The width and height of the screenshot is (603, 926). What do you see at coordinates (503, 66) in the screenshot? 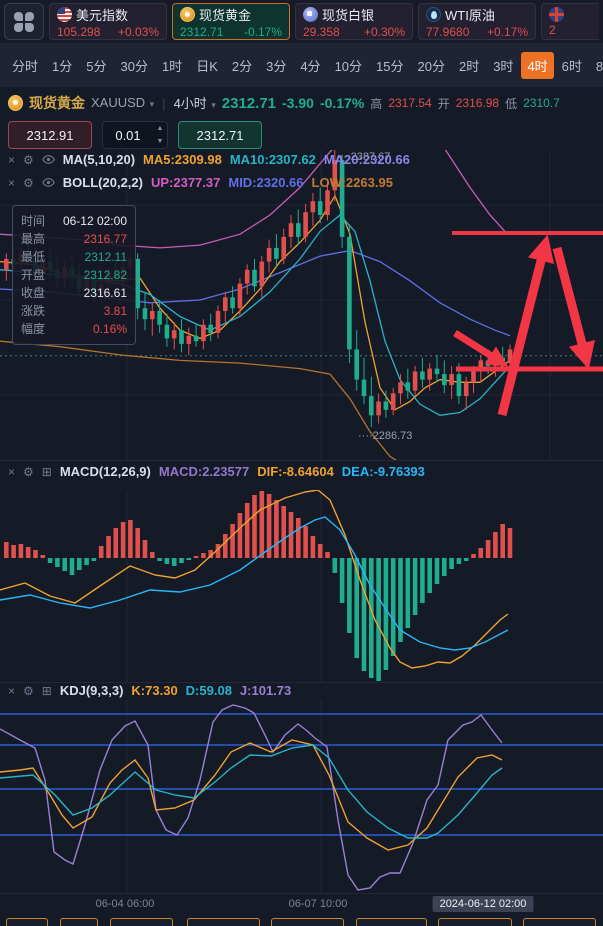
I see `timeframe-3时: 3时` at bounding box center [503, 66].